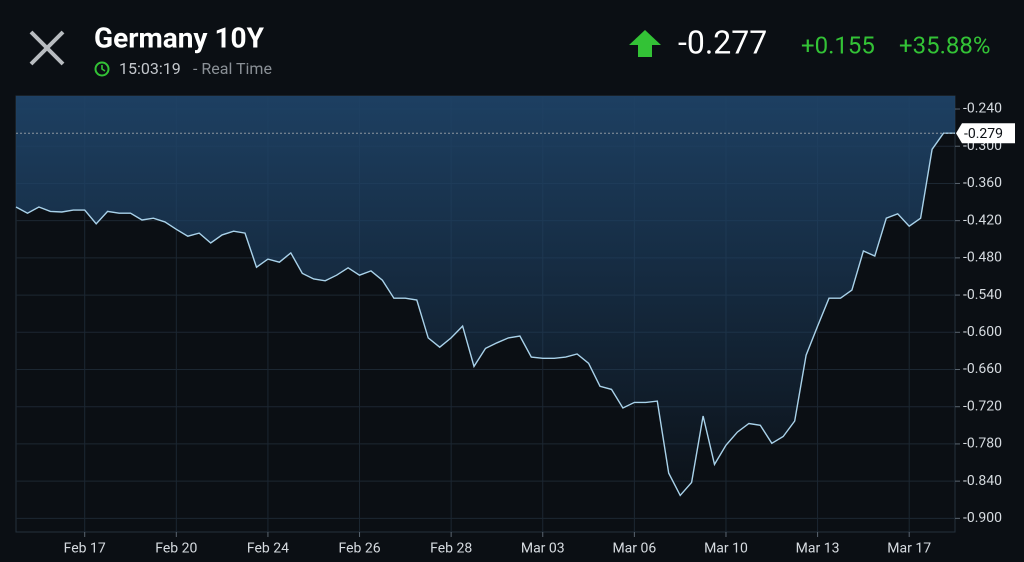  I want to click on y-tick-label: -0.660, so click(982, 369).